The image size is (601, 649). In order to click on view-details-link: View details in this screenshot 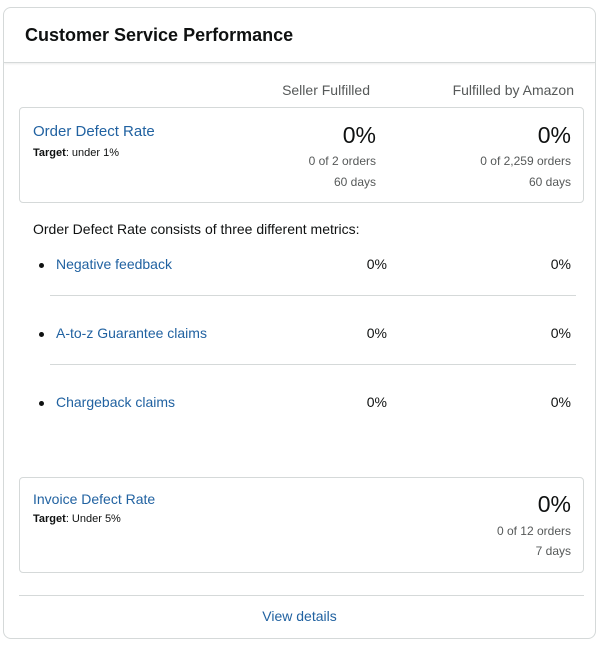, I will do `click(299, 616)`.